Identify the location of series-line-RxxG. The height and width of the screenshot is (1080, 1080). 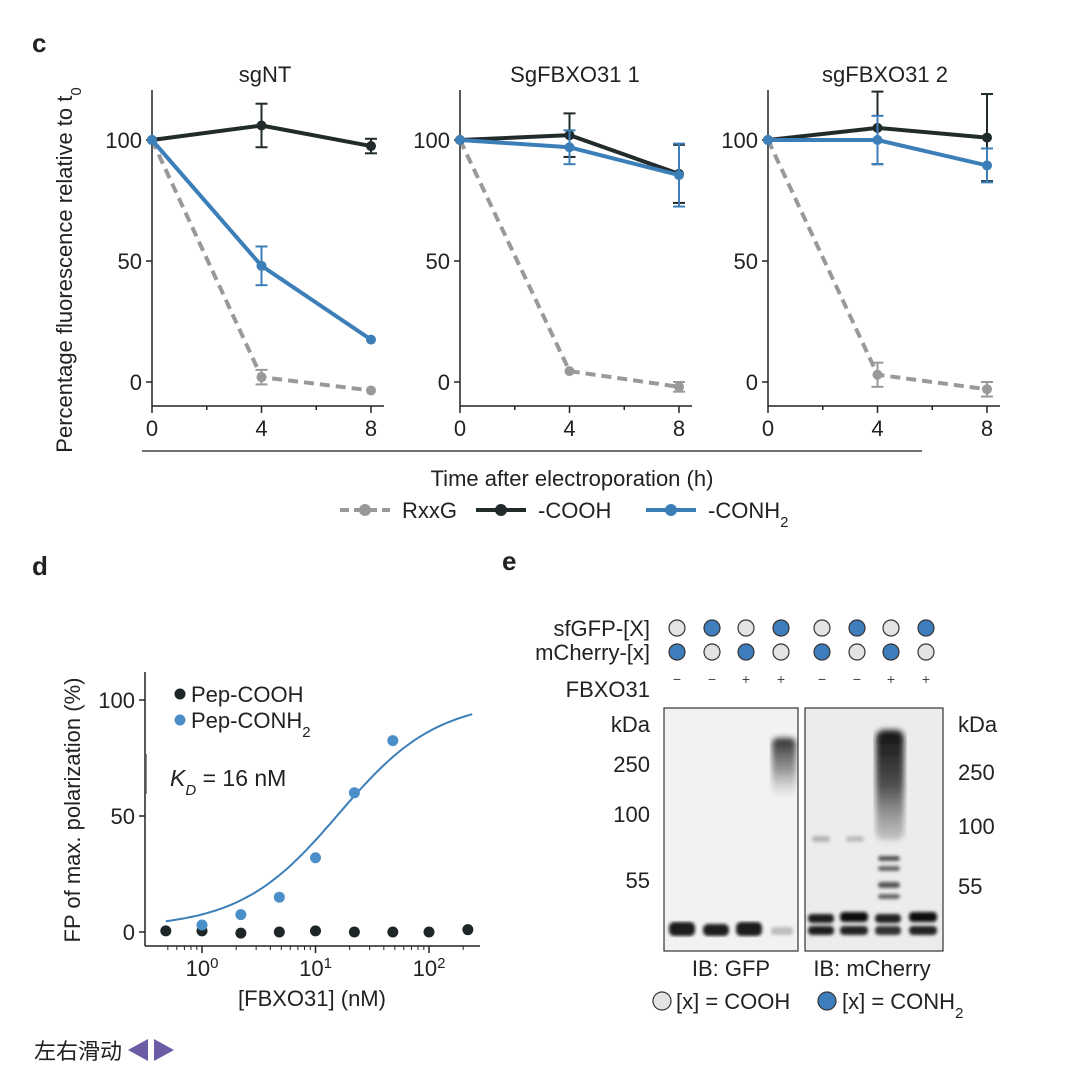
(569, 264).